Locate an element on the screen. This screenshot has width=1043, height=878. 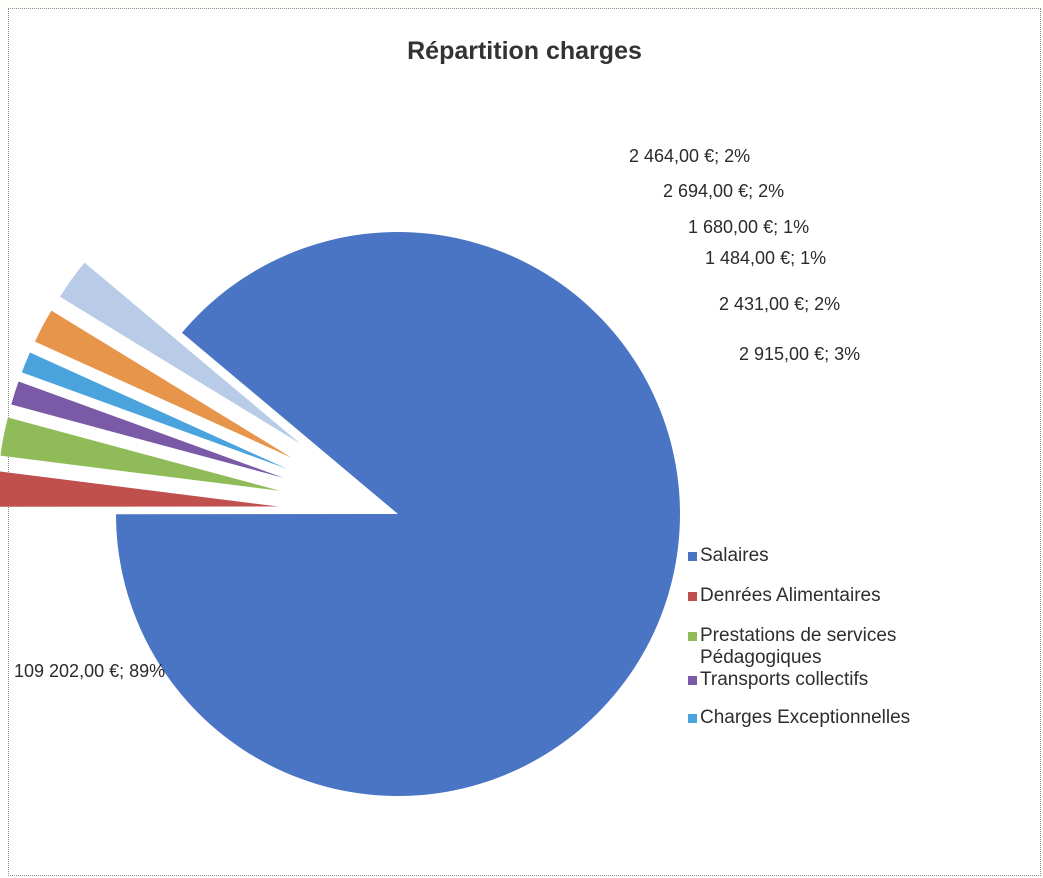
legend-item: Charges Exceptionnelles is located at coordinates (814, 718).